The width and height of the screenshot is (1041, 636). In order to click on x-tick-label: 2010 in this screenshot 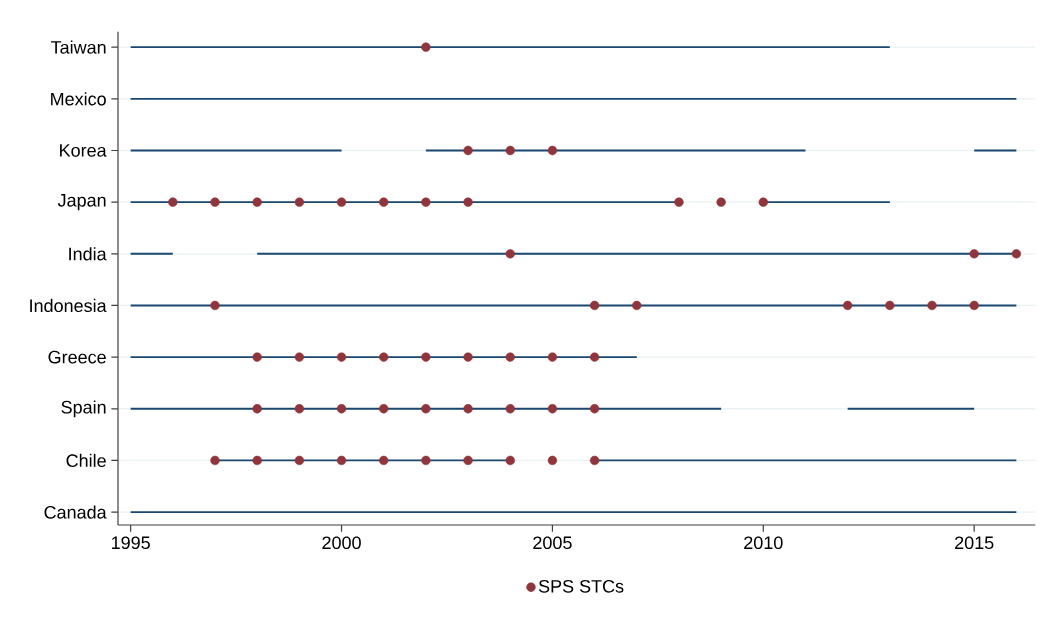, I will do `click(763, 543)`.